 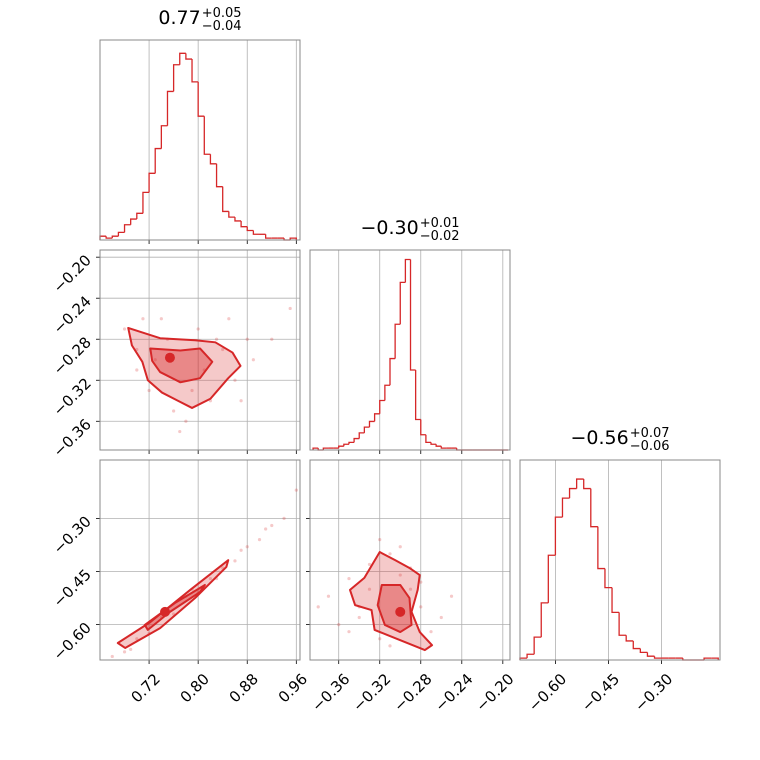 I want to click on y-tick-label: −0.20, so click(x=72, y=273).